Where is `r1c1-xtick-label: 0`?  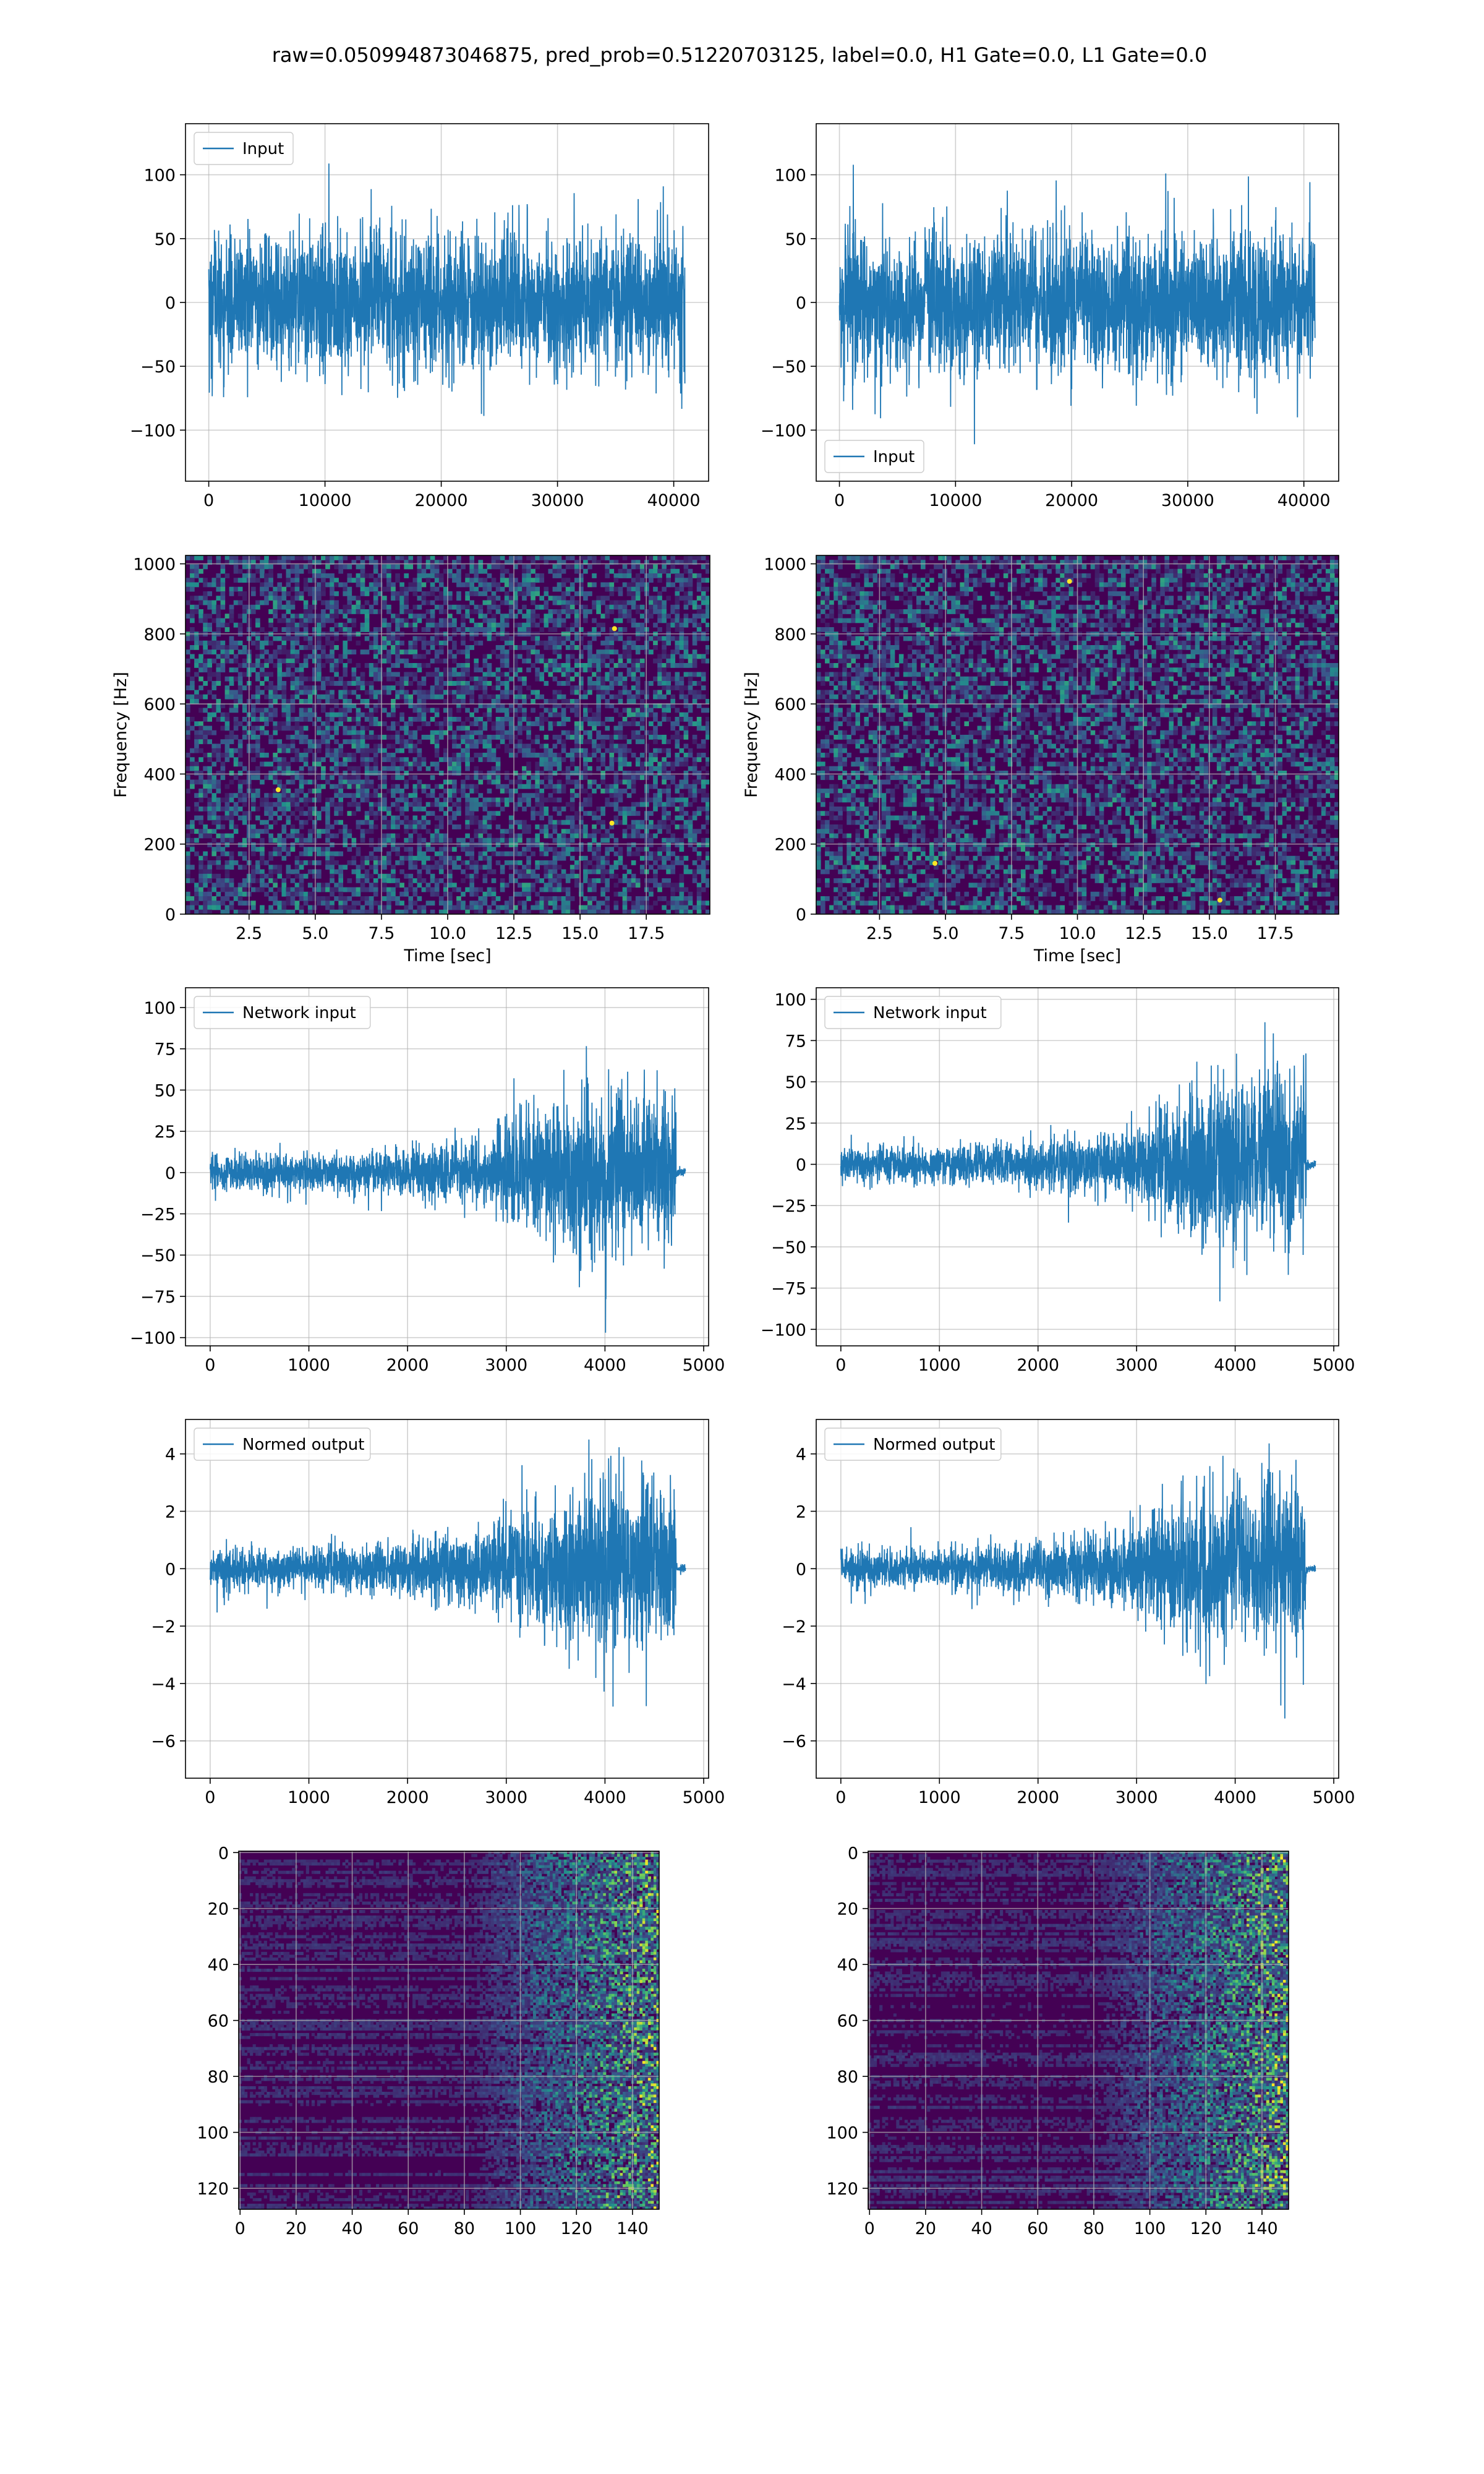
r1c1-xtick-label: 0 is located at coordinates (208, 500).